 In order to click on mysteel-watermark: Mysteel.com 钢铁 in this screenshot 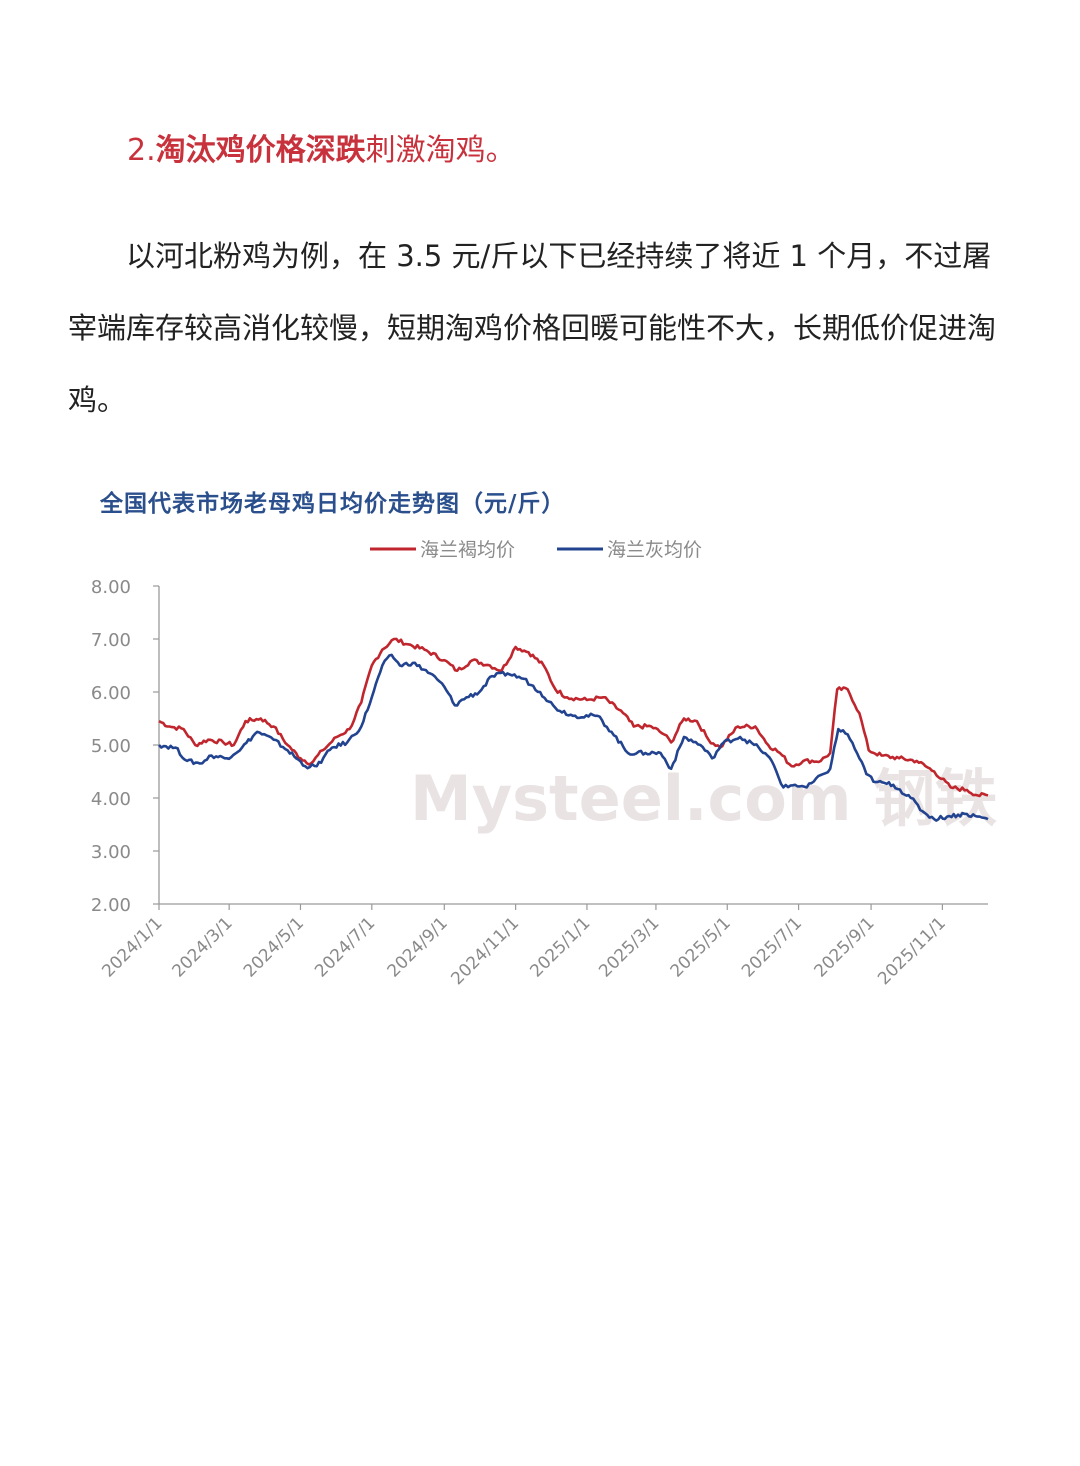, I will do `click(703, 798)`.